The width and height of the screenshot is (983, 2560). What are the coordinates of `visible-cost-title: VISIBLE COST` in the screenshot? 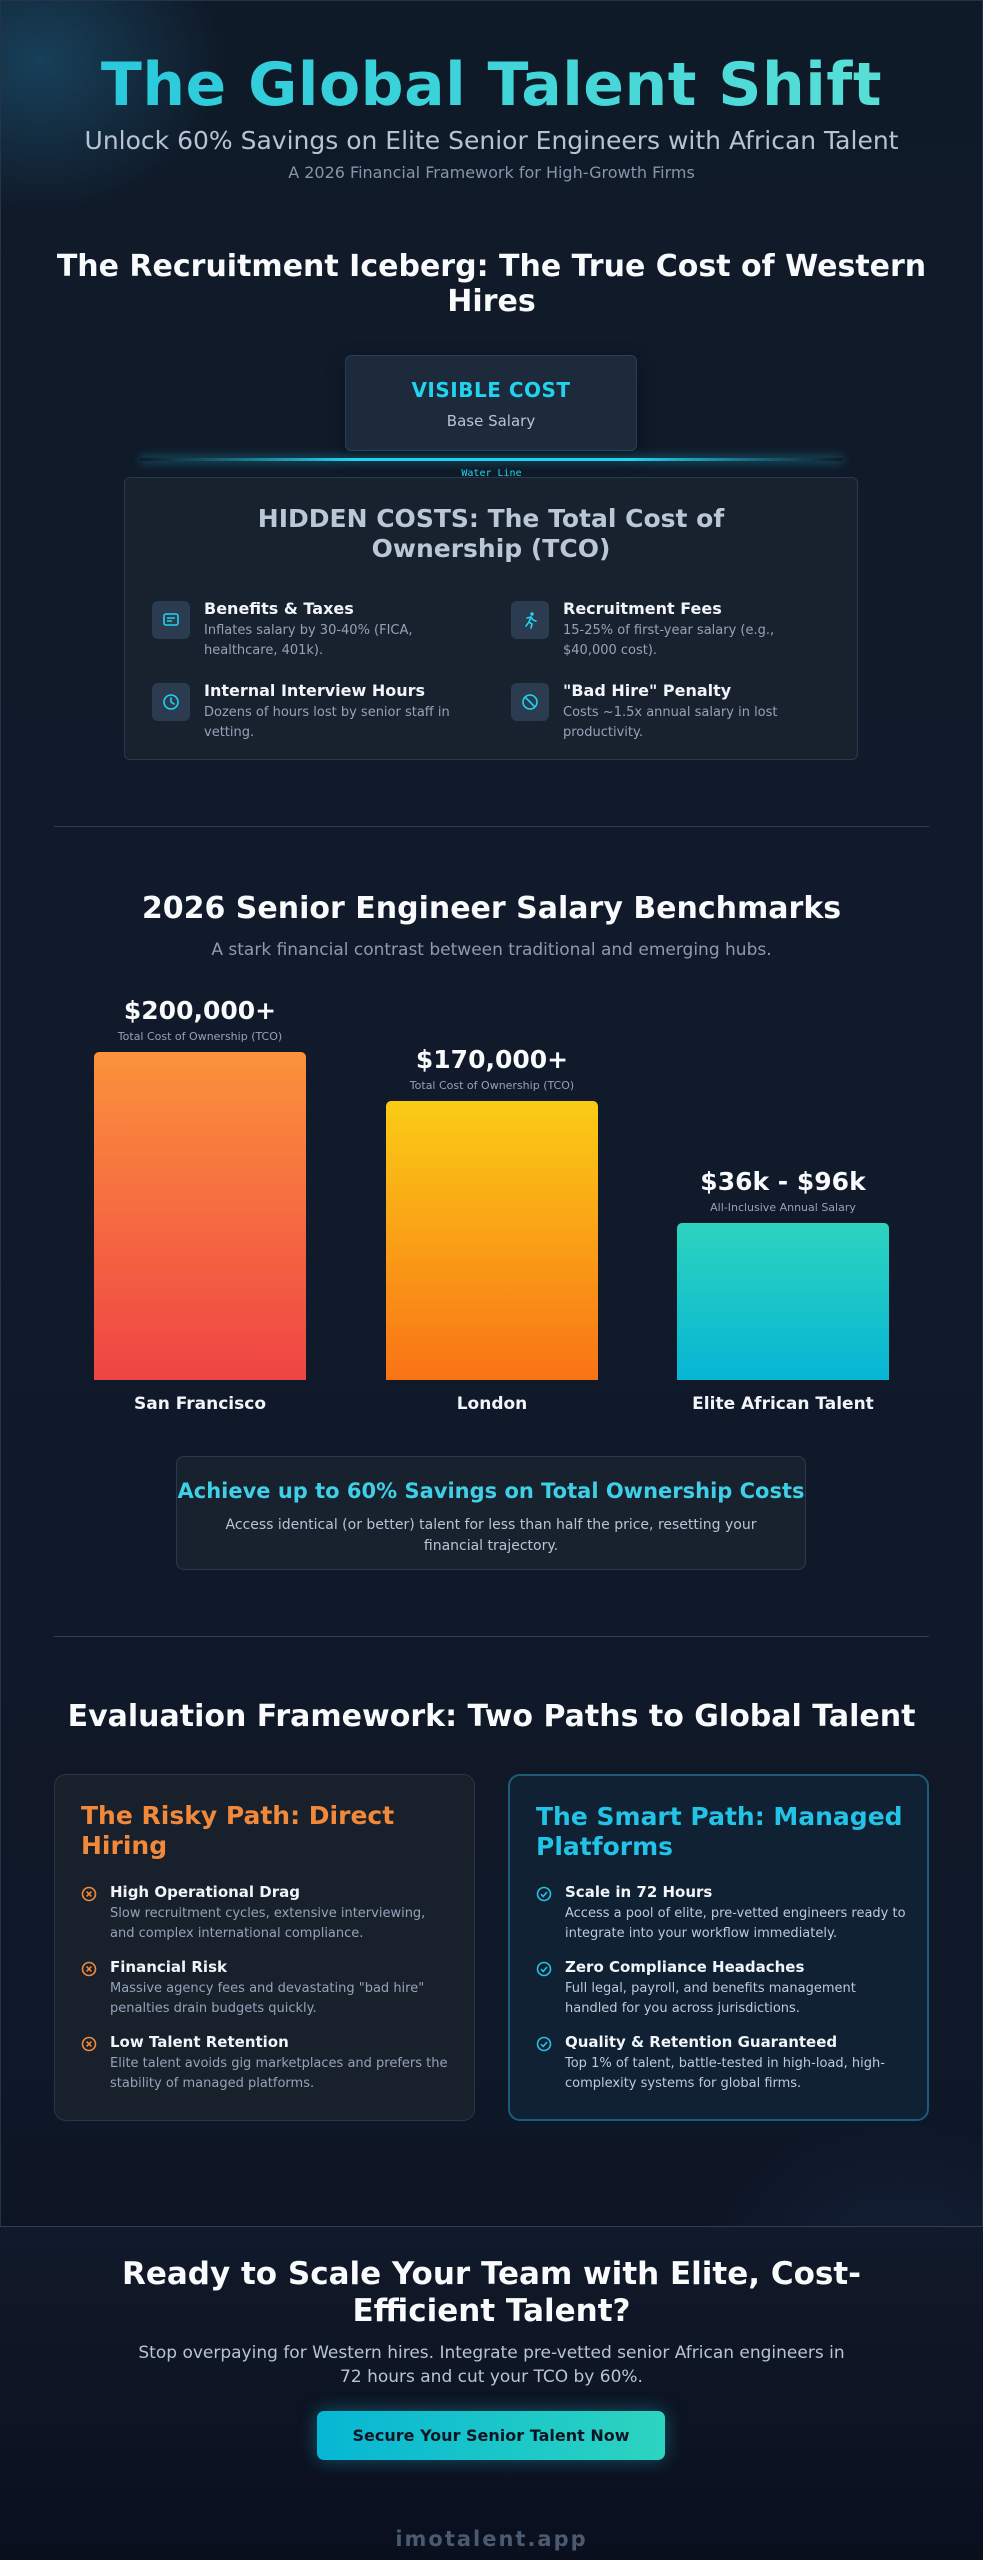 It's located at (491, 390).